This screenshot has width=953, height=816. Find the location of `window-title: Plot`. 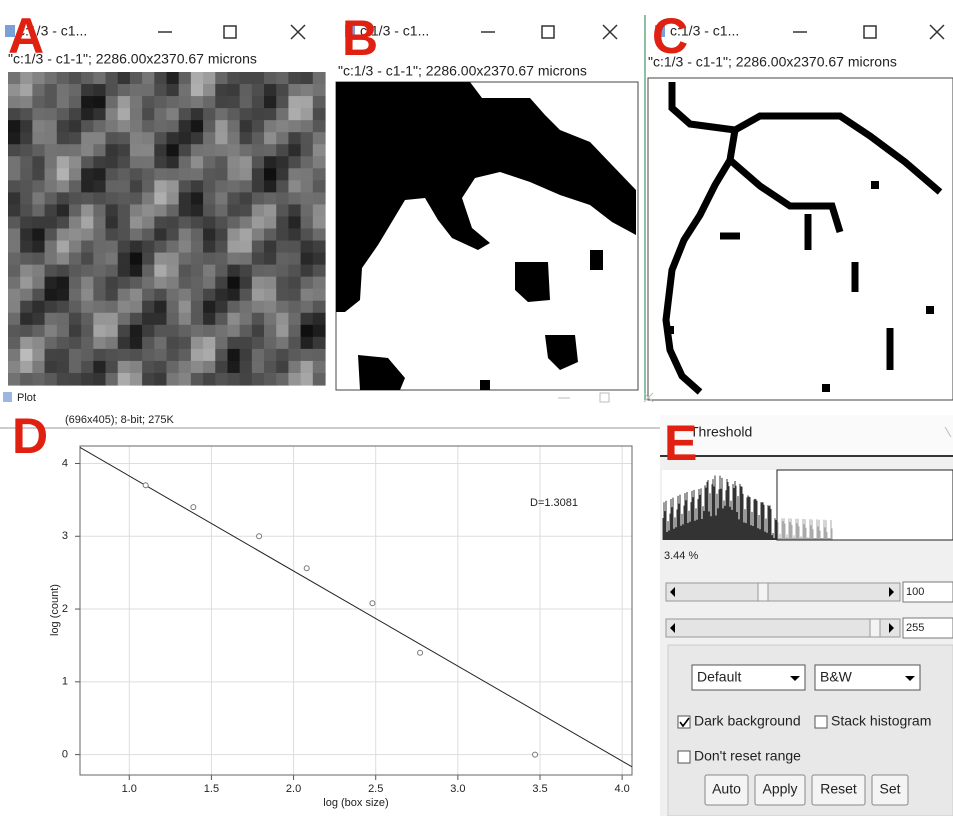

window-title: Plot is located at coordinates (26, 398).